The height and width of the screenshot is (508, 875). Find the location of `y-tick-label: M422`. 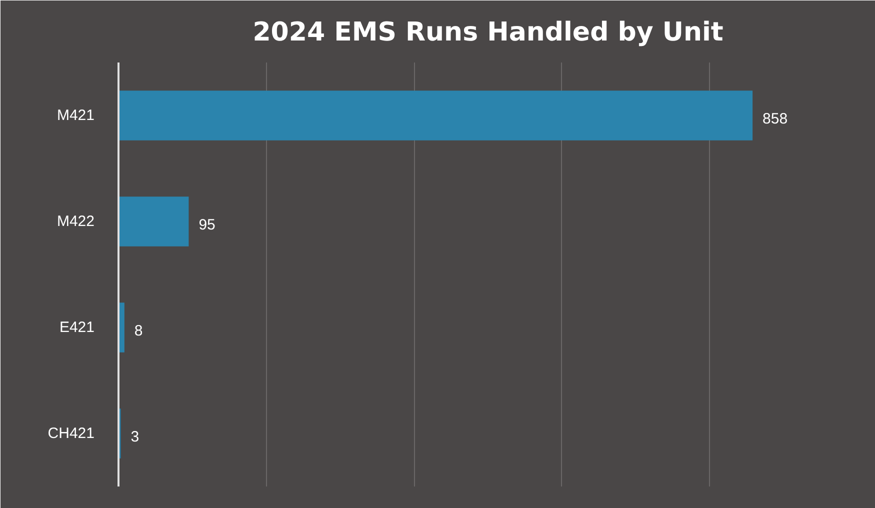

y-tick-label: M422 is located at coordinates (75, 221).